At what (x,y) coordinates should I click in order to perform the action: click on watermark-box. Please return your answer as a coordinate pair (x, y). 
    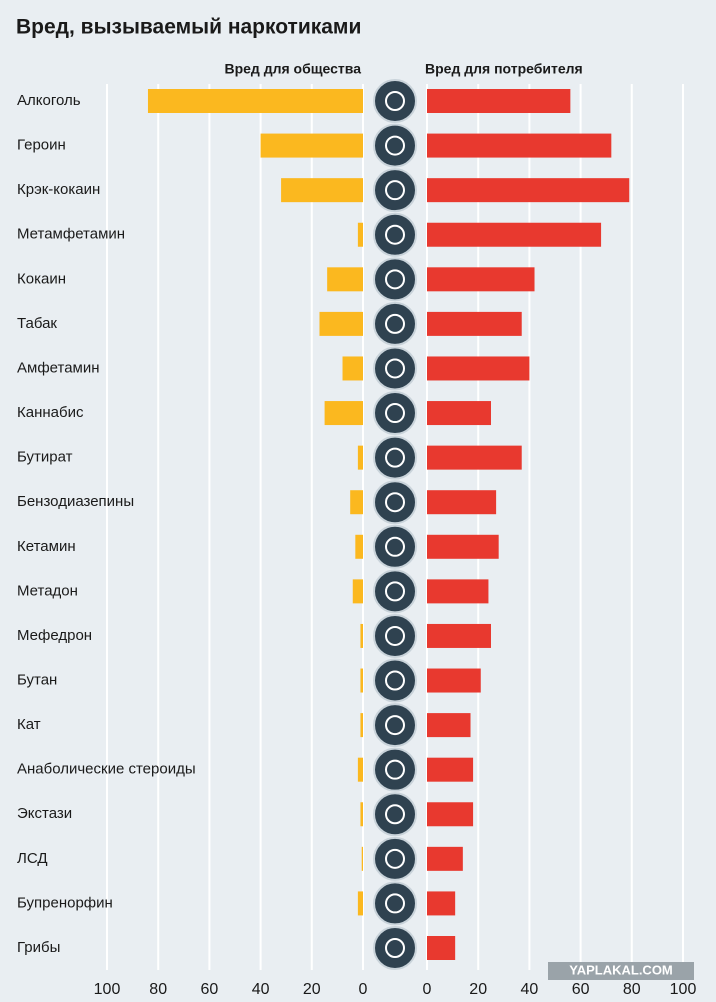
    Looking at the image, I should click on (621, 971).